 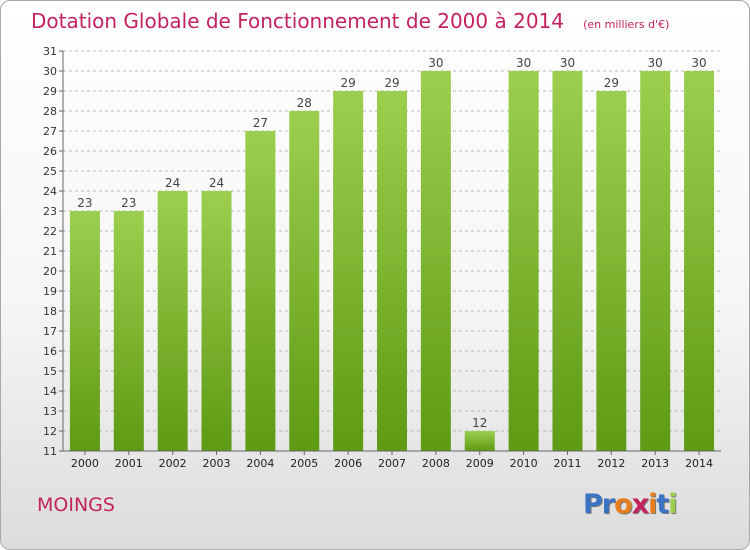 I want to click on y-tick-label: 11, so click(x=50, y=451).